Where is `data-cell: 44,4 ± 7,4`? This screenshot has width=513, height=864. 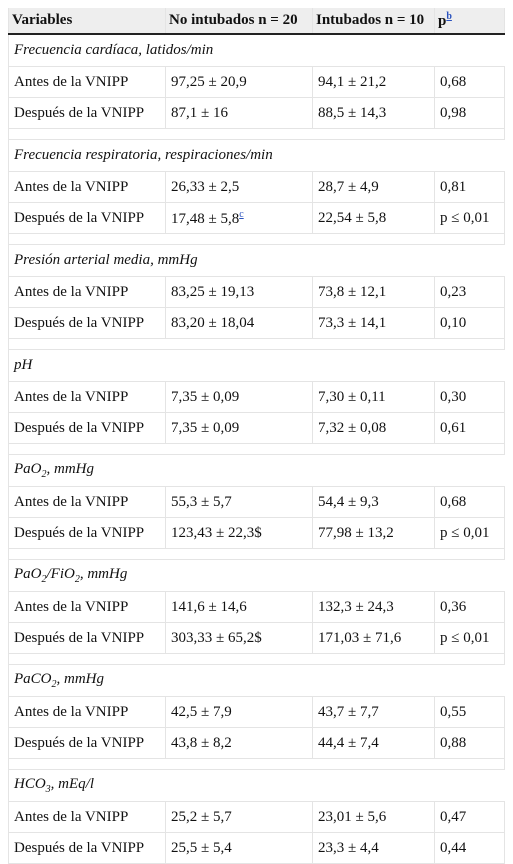
data-cell: 44,4 ± 7,4 is located at coordinates (373, 743).